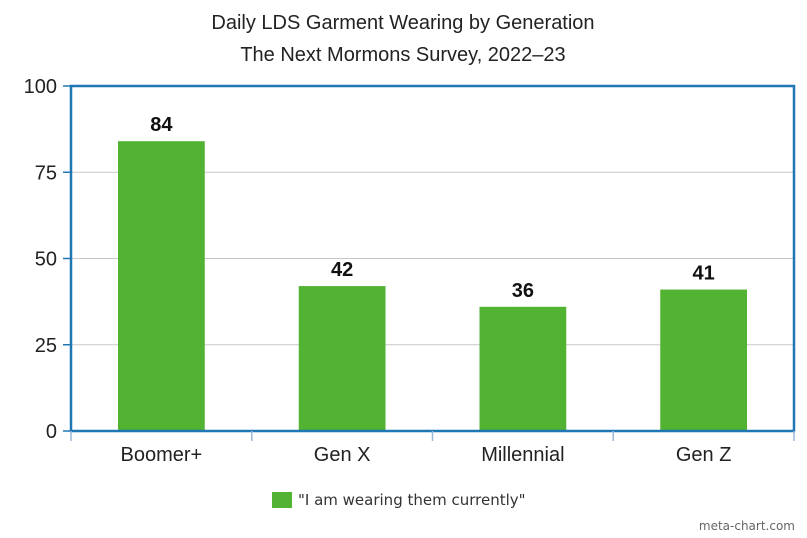  Describe the element at coordinates (40, 87) in the screenshot. I see `y-tick-label: 100` at that location.